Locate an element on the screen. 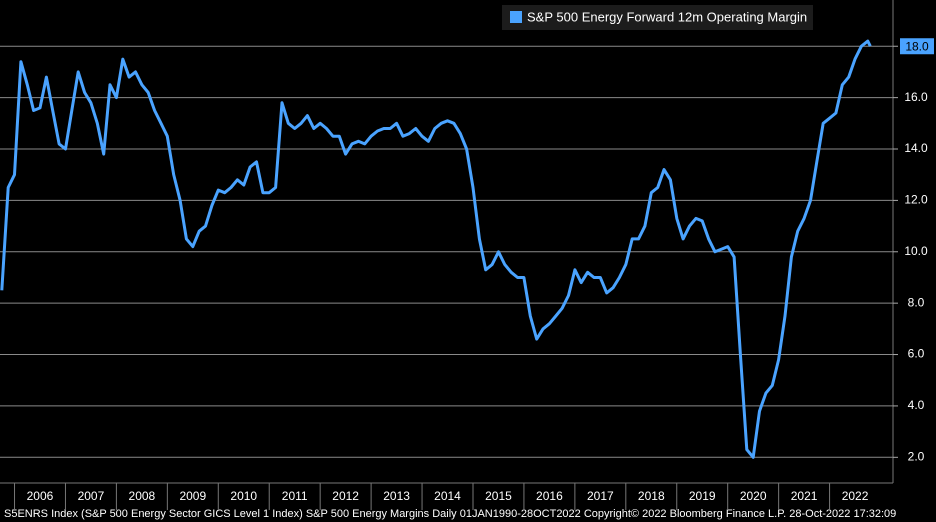  y-tick-label: 10.0 is located at coordinates (916, 251).